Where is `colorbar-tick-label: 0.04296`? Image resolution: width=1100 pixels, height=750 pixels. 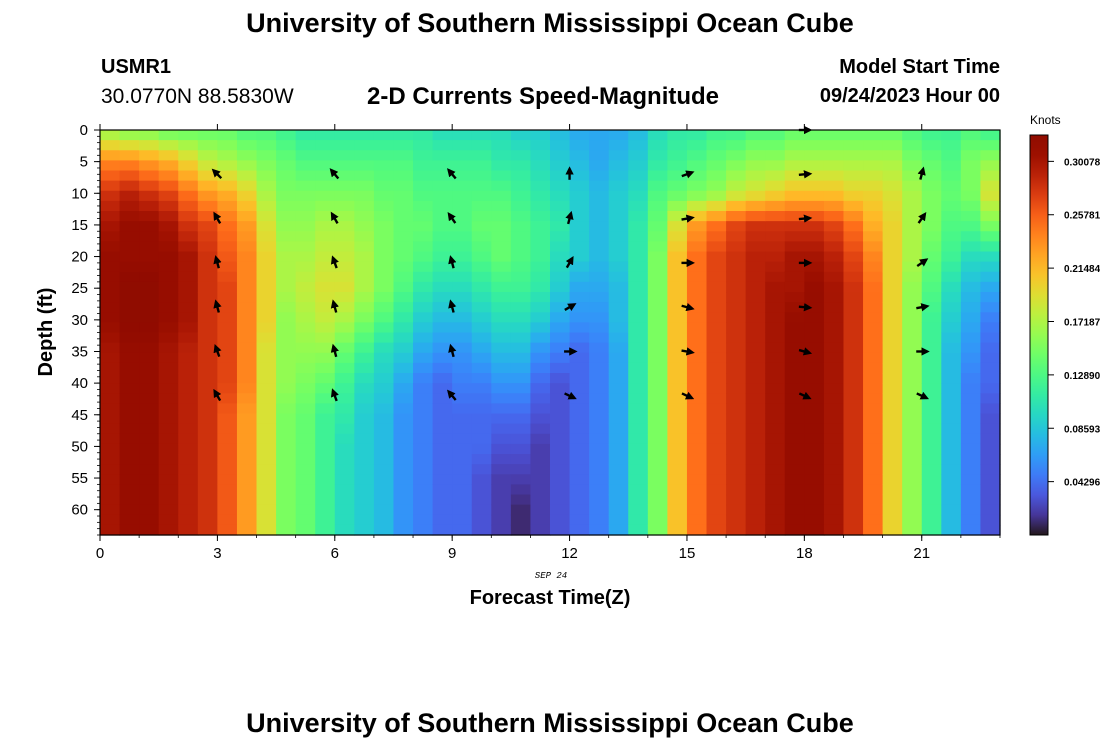 colorbar-tick-label: 0.04296 is located at coordinates (1082, 483).